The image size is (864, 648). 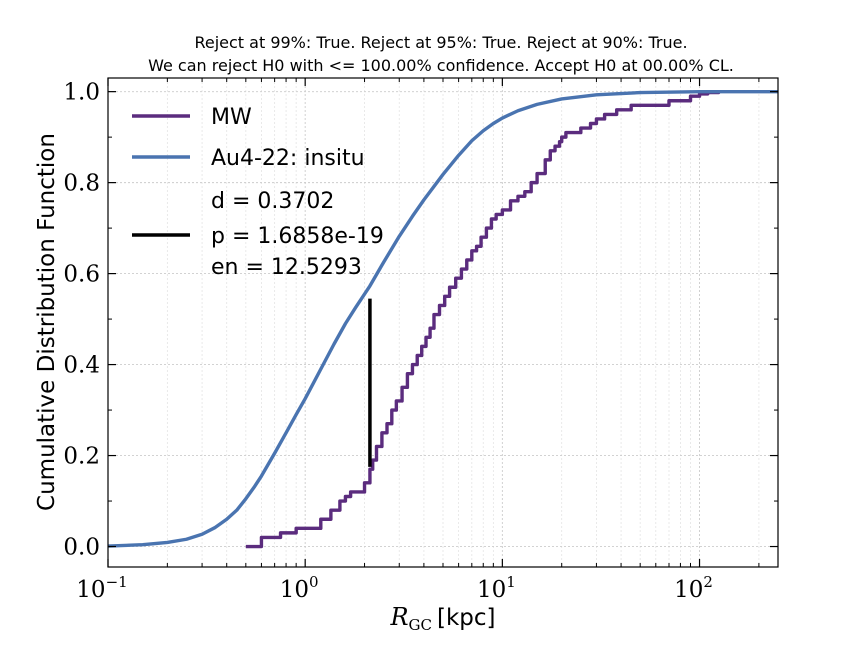 I want to click on x-tick-label: 10⁻¹, so click(x=101, y=588).